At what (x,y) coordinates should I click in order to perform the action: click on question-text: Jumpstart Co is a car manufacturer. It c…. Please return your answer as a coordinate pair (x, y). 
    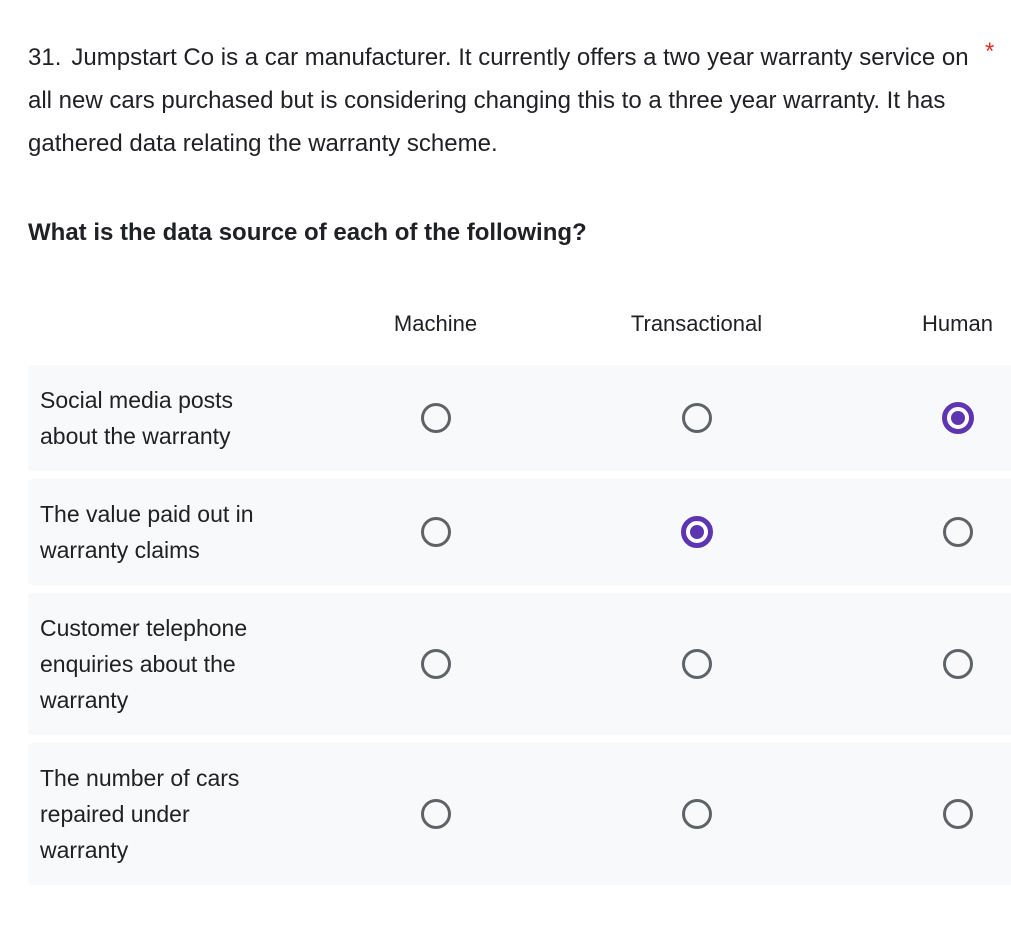
    Looking at the image, I should click on (498, 100).